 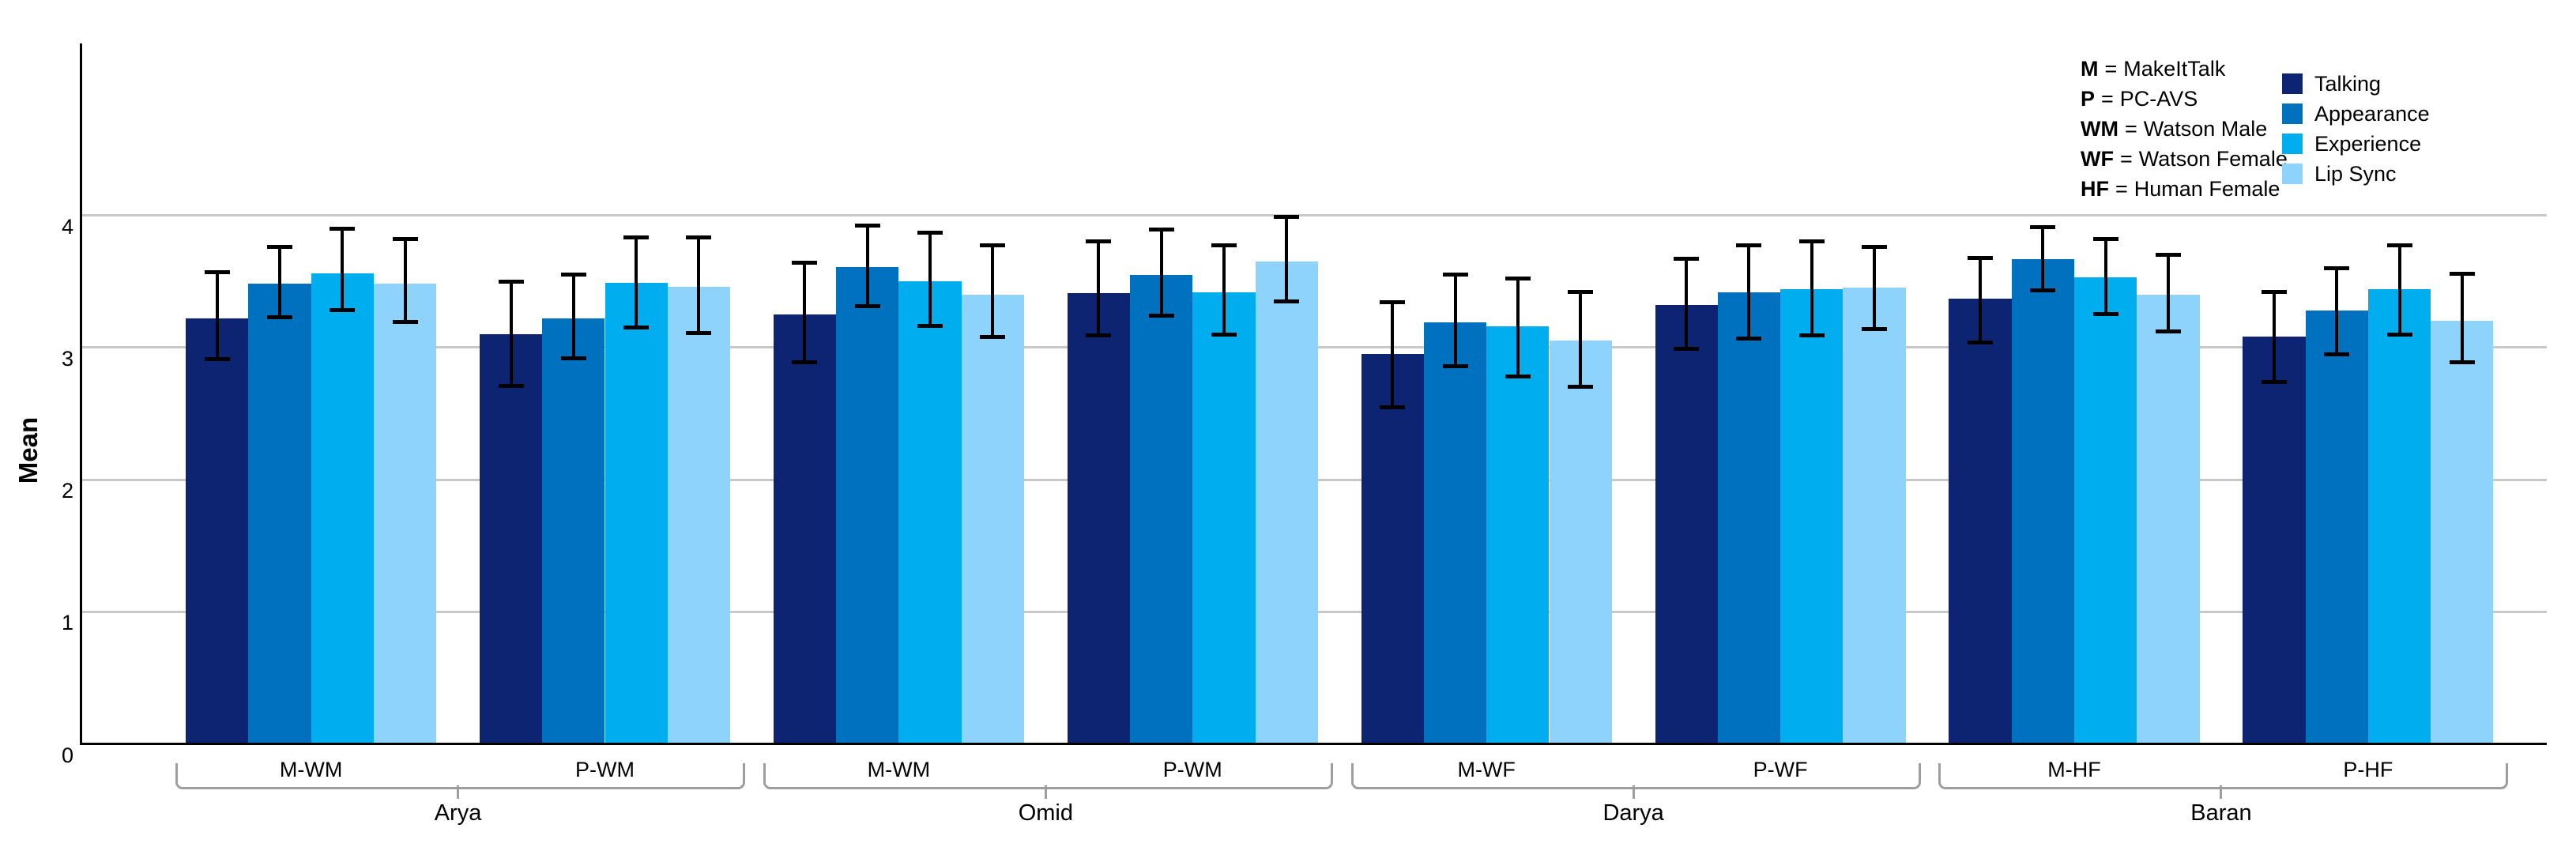 What do you see at coordinates (67, 755) in the screenshot?
I see `y-tick-label: 0` at bounding box center [67, 755].